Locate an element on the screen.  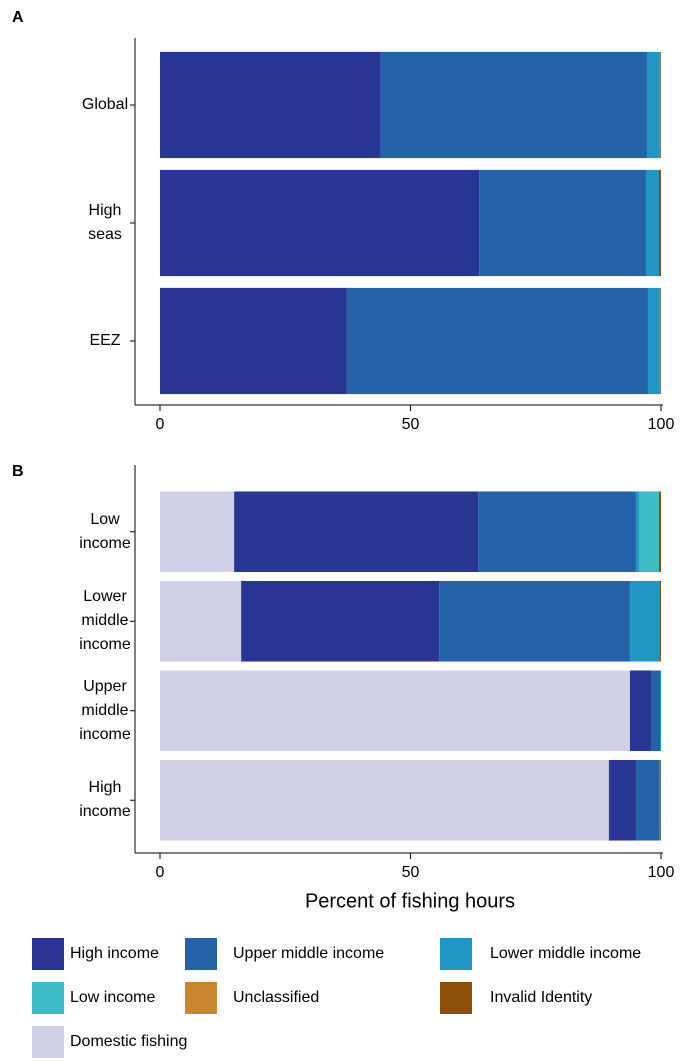
y-tick-label: High seas is located at coordinates (105, 222).